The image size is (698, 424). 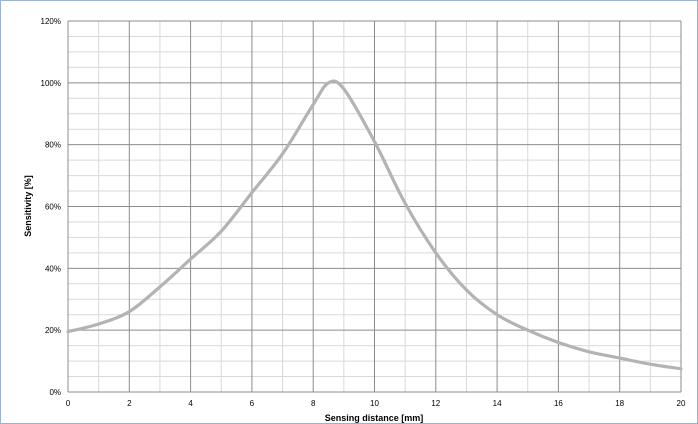 I want to click on y-axis-title: Sensitivity [%], so click(x=28, y=206).